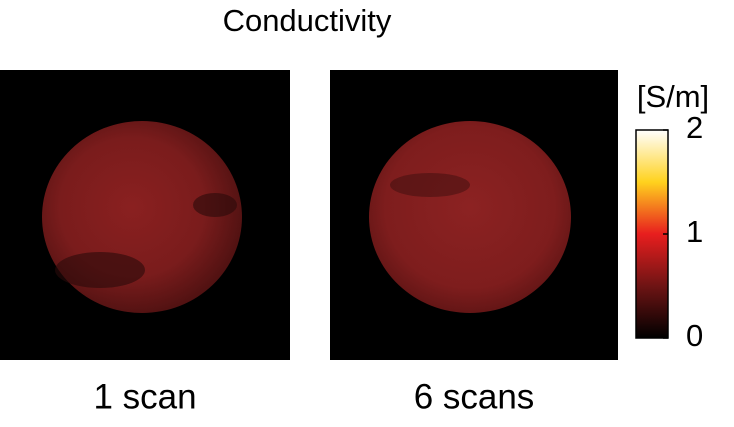 This screenshot has width=734, height=427. Describe the element at coordinates (652, 234) in the screenshot. I see `colorbar` at that location.